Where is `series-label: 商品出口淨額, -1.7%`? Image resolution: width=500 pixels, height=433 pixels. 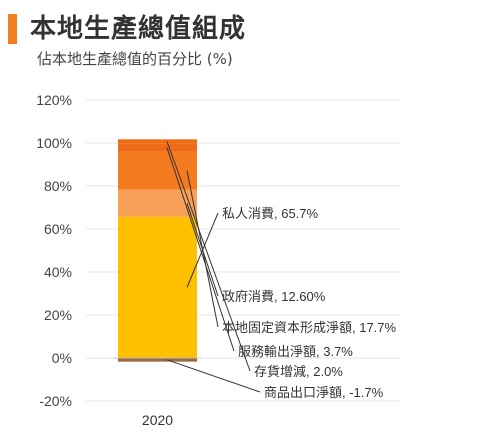 series-label: 商品出口淨額, -1.7% is located at coordinates (324, 392).